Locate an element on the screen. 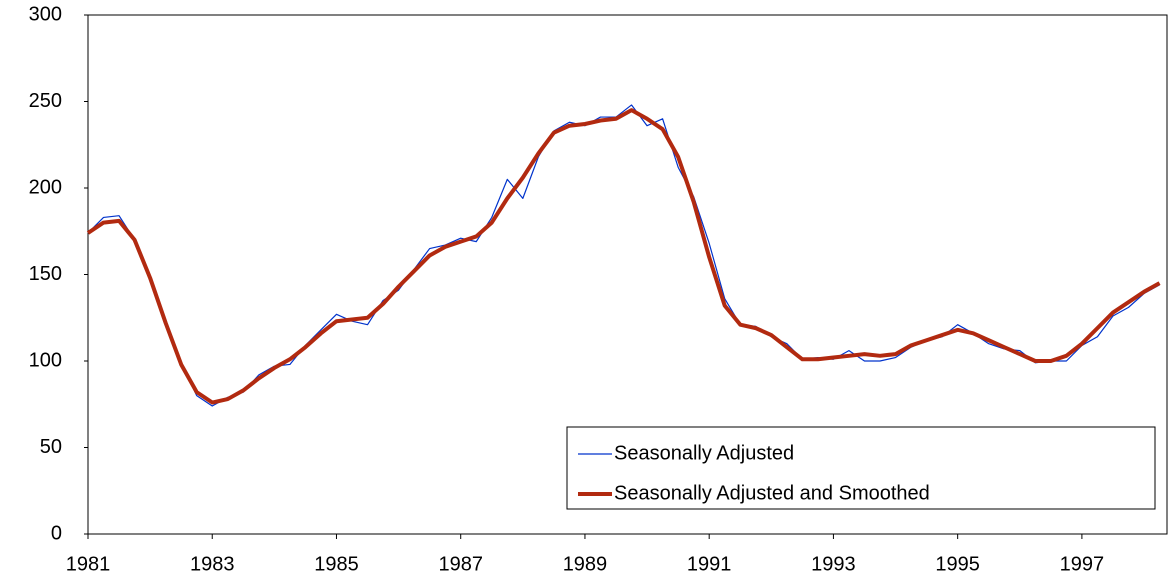 The height and width of the screenshot is (580, 1168). y-tick-label: 250 is located at coordinates (45, 101).